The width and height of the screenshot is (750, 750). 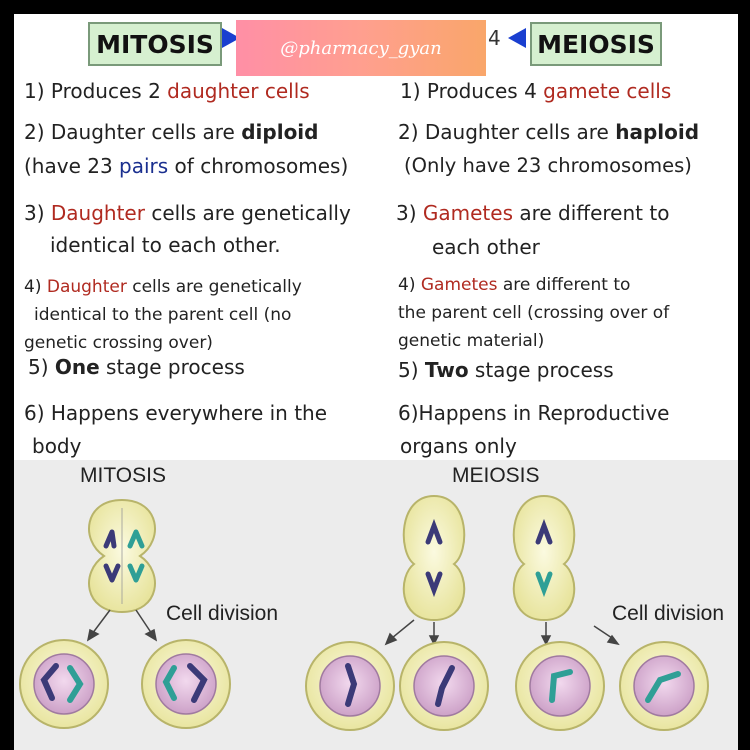 I want to click on mitosis-parent-cell, so click(x=122, y=556).